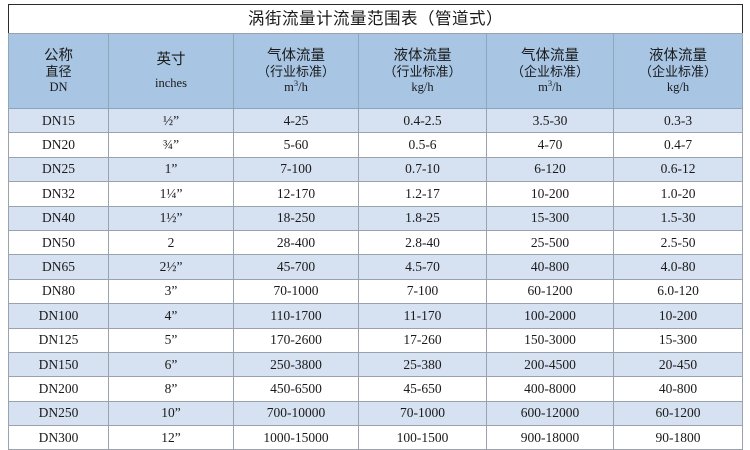  I want to click on cell-dn: DN250, so click(58, 413).